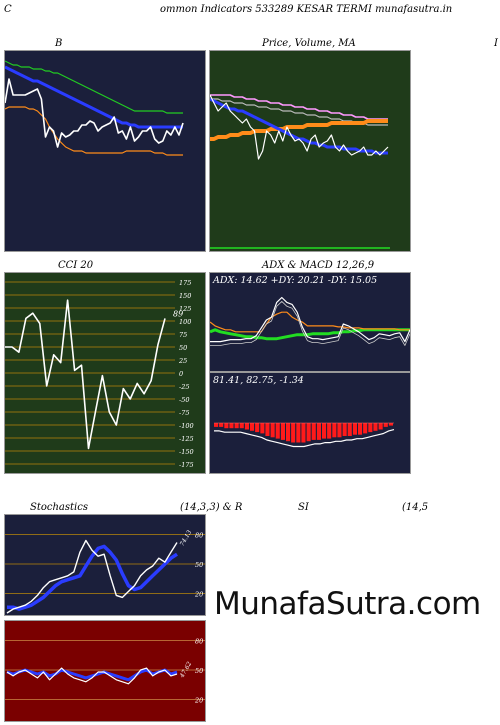  What do you see at coordinates (184, 400) in the screenshot?
I see `cci-tick-9: -50` at bounding box center [184, 400].